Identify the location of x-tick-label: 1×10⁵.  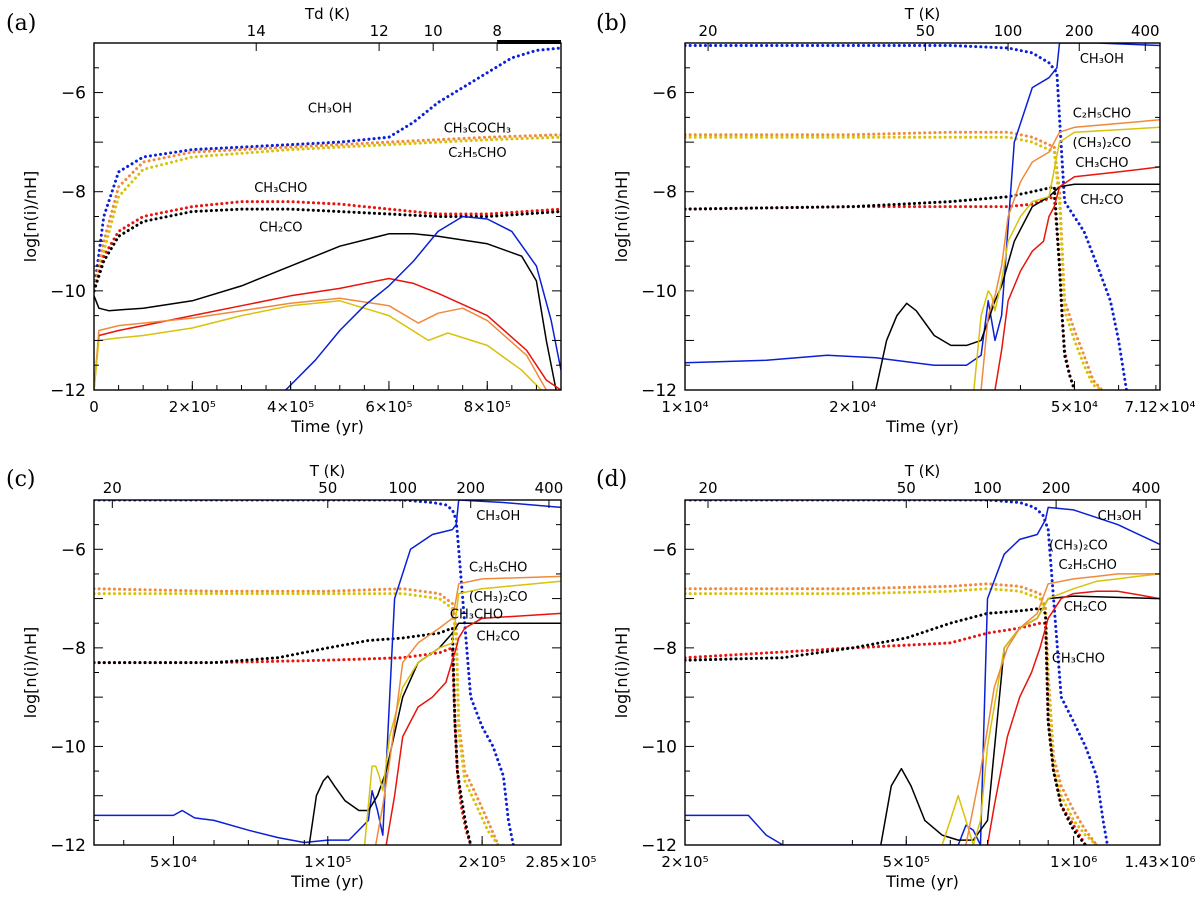
(327, 862).